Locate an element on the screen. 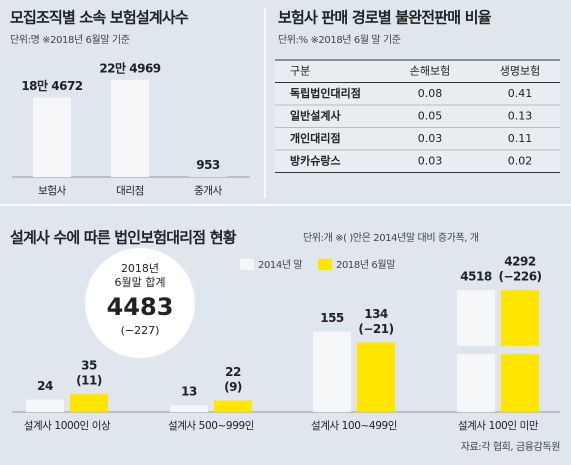  chart-title: 설계사 수에 따른 법인보험대리점 현황 is located at coordinates (123, 238).